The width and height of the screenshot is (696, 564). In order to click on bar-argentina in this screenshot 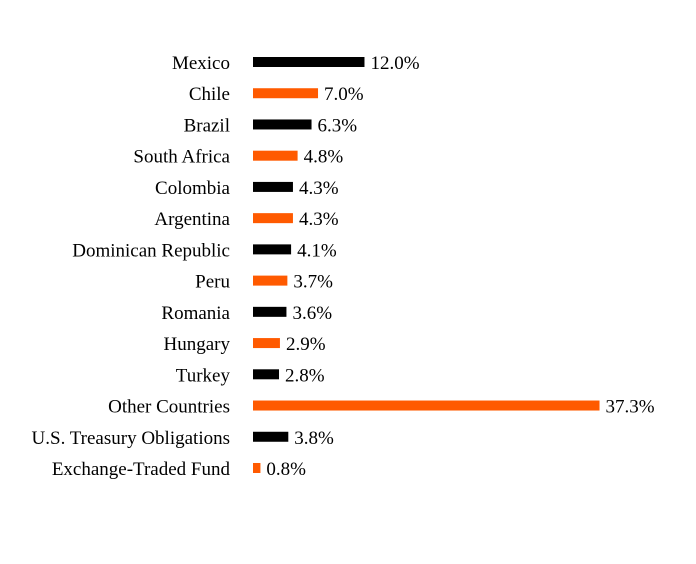, I will do `click(273, 218)`.